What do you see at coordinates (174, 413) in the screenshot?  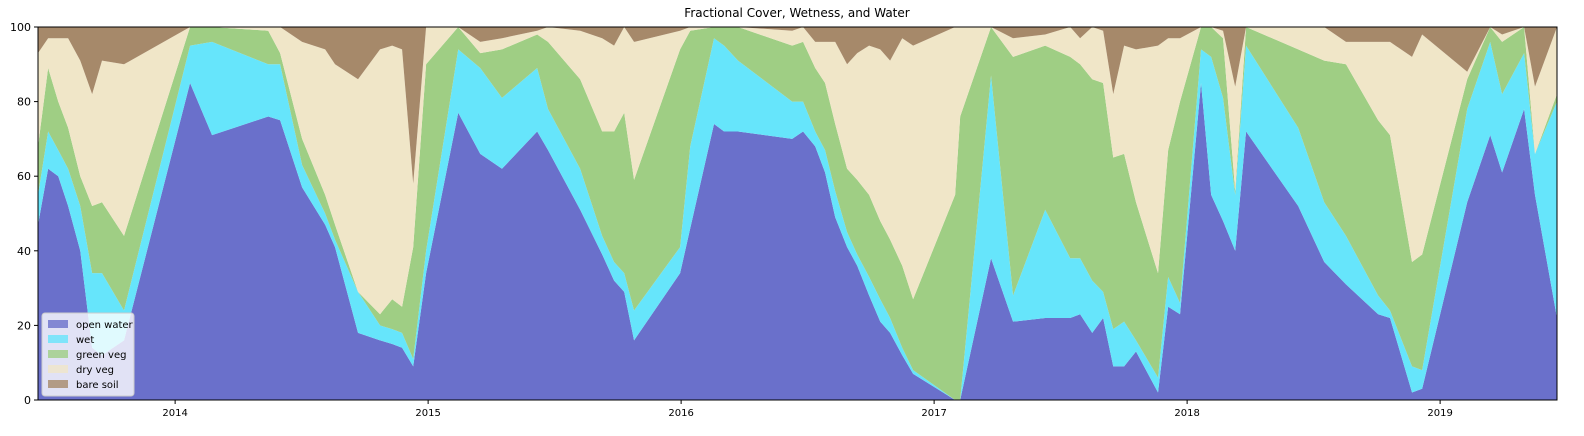 I see `x-tick-label: 2014` at bounding box center [174, 413].